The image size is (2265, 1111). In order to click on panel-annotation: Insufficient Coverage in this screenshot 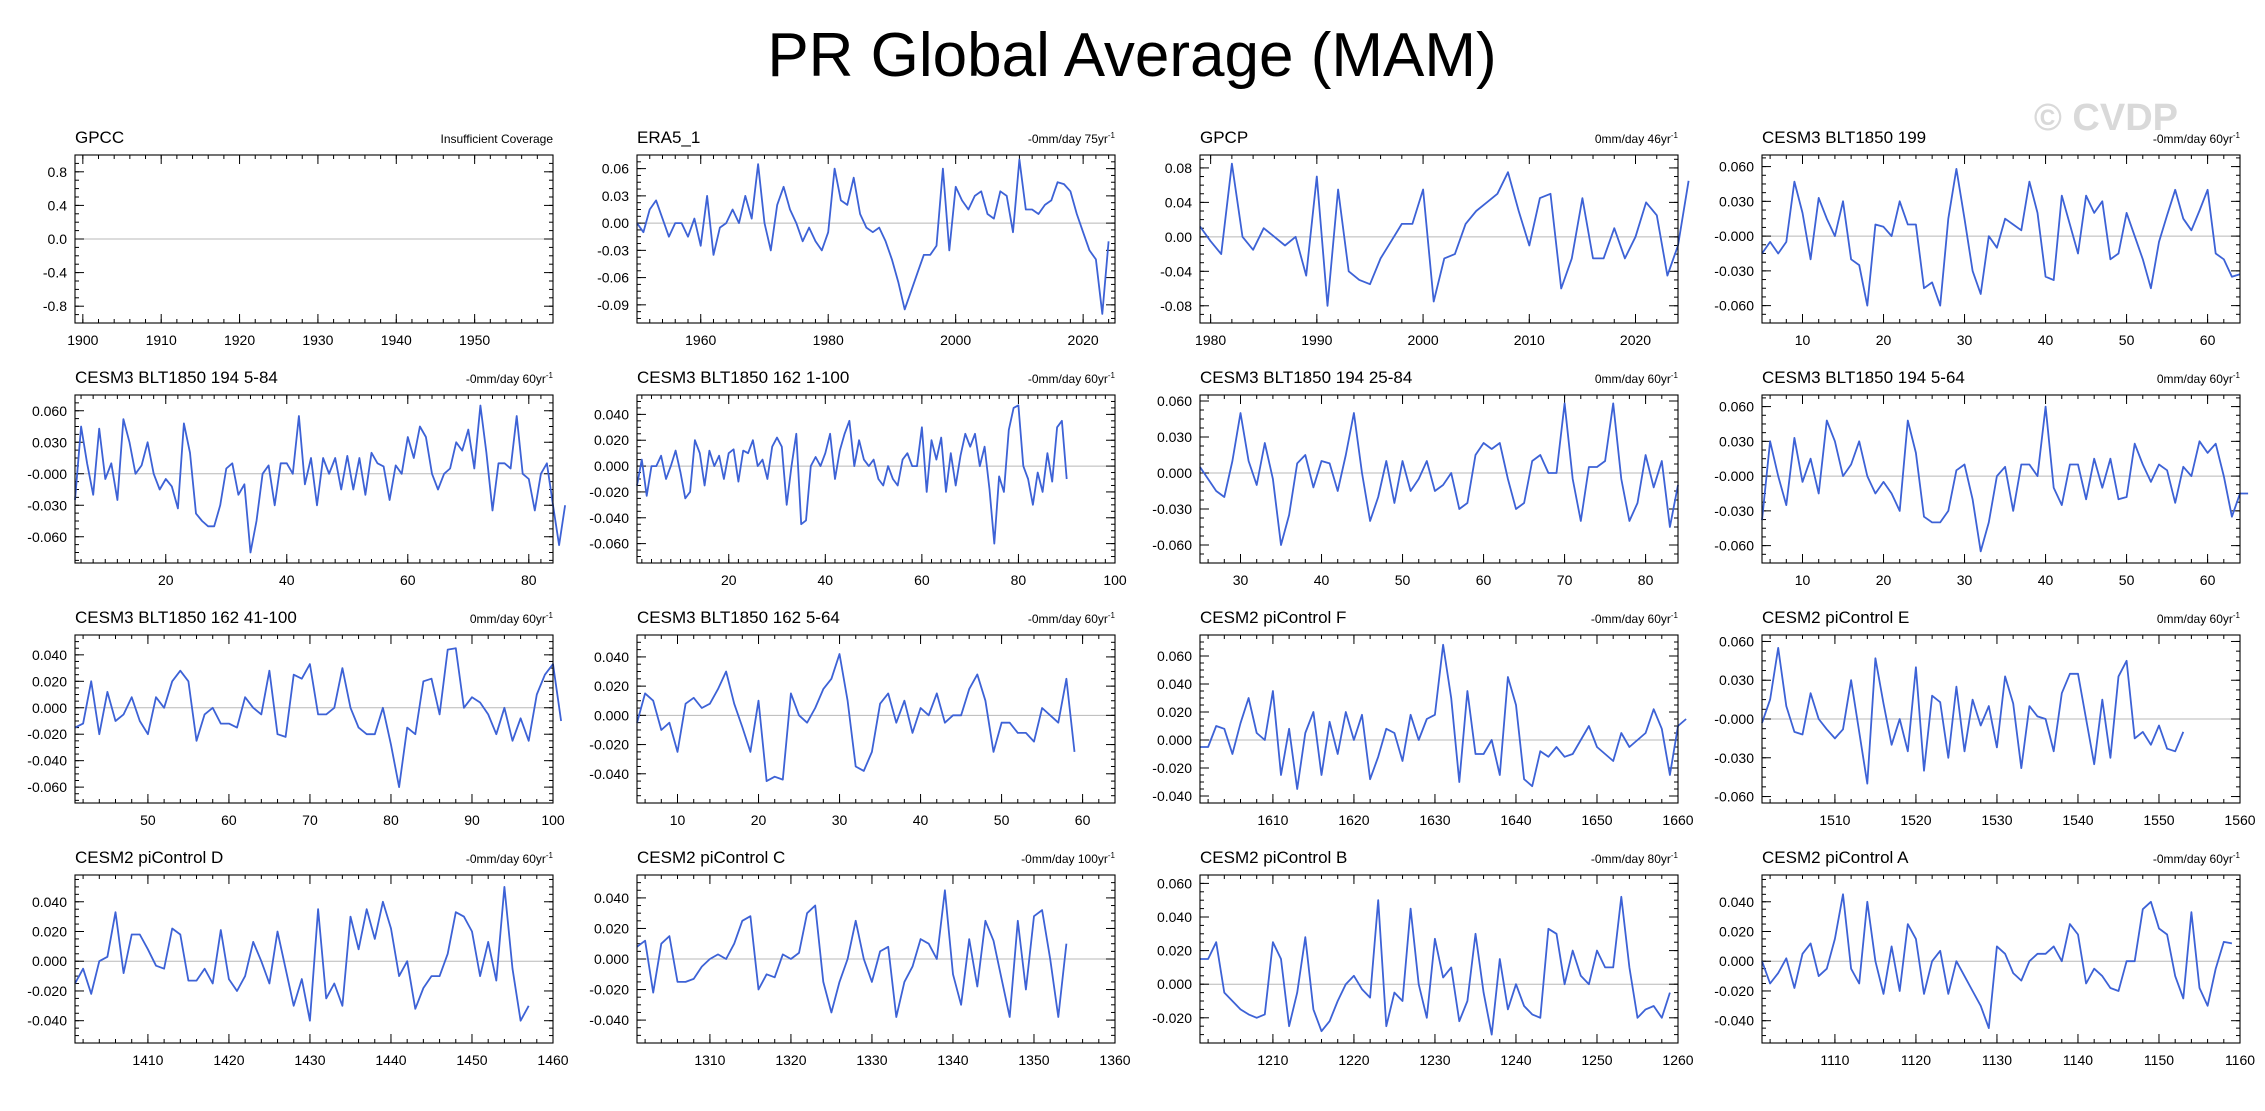, I will do `click(496, 139)`.